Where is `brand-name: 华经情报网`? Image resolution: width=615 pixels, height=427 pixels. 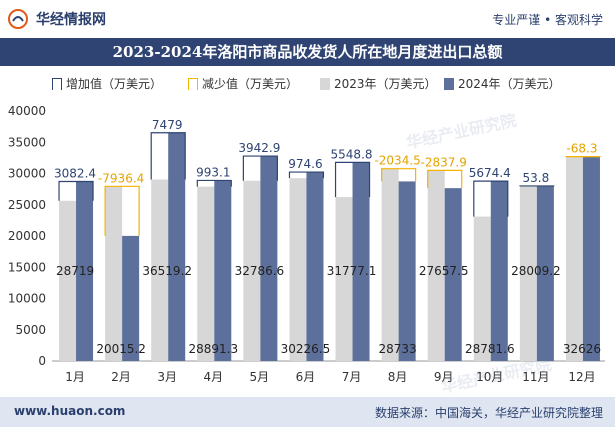
brand-name: 华经情报网 is located at coordinates (71, 20).